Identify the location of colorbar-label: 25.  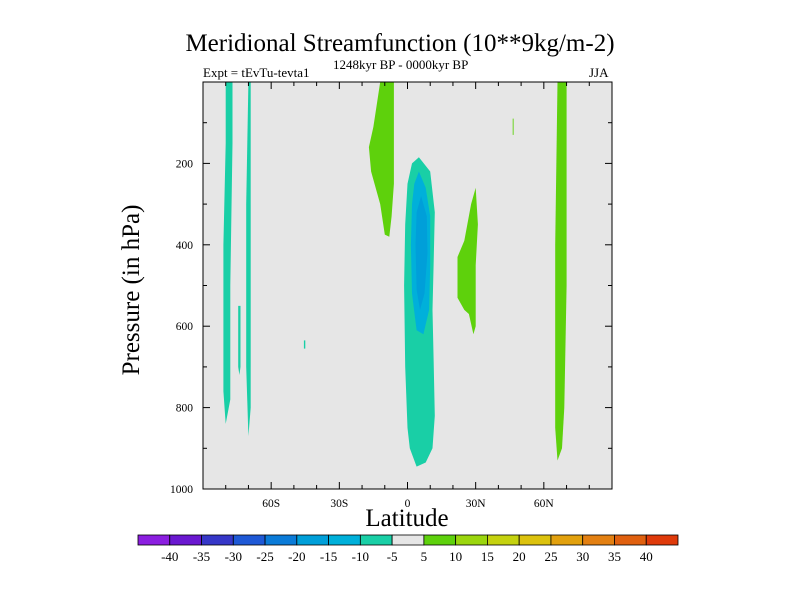
(550, 556).